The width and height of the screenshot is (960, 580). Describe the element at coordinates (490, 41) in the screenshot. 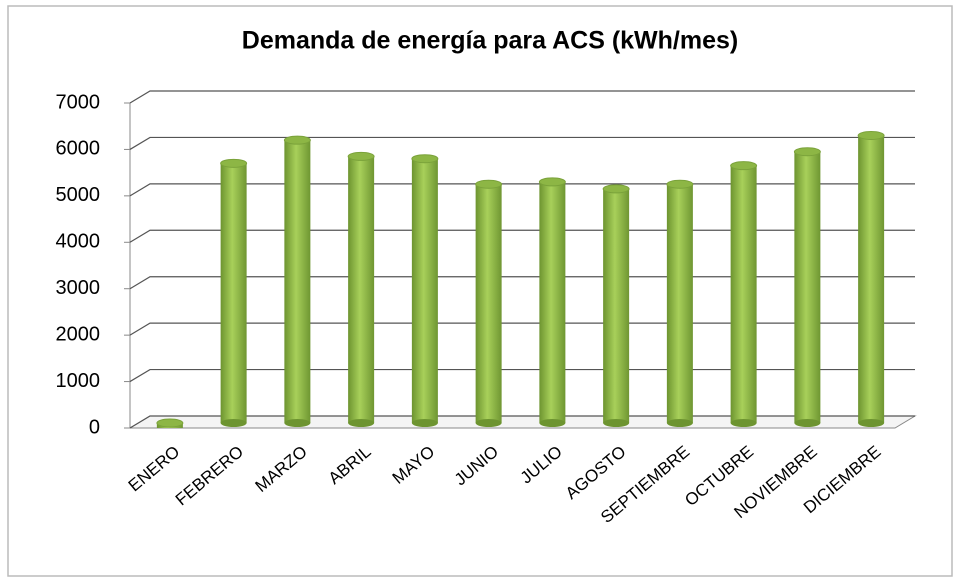

I see `chart-title: Demanda de energía para ACS (kWh/mes)` at that location.